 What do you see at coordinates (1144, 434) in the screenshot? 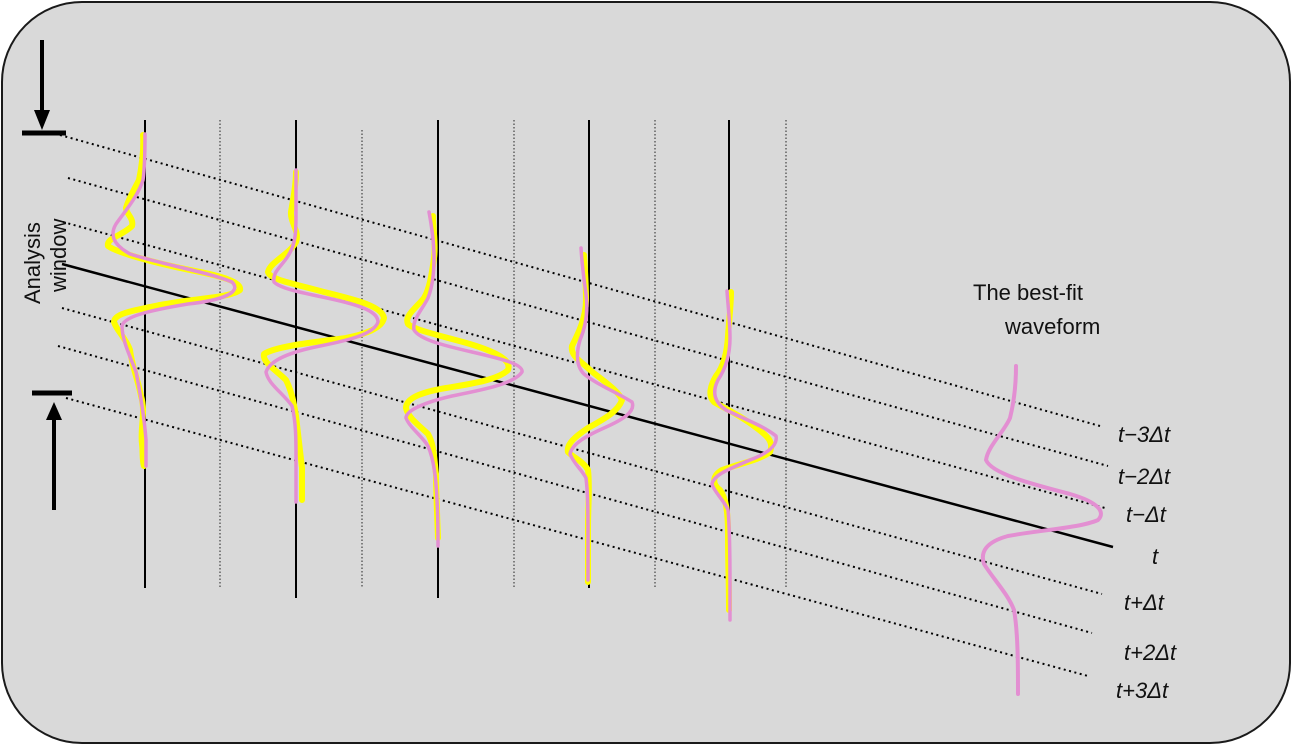
I see `time-label-minus-3: t−3Δt` at bounding box center [1144, 434].